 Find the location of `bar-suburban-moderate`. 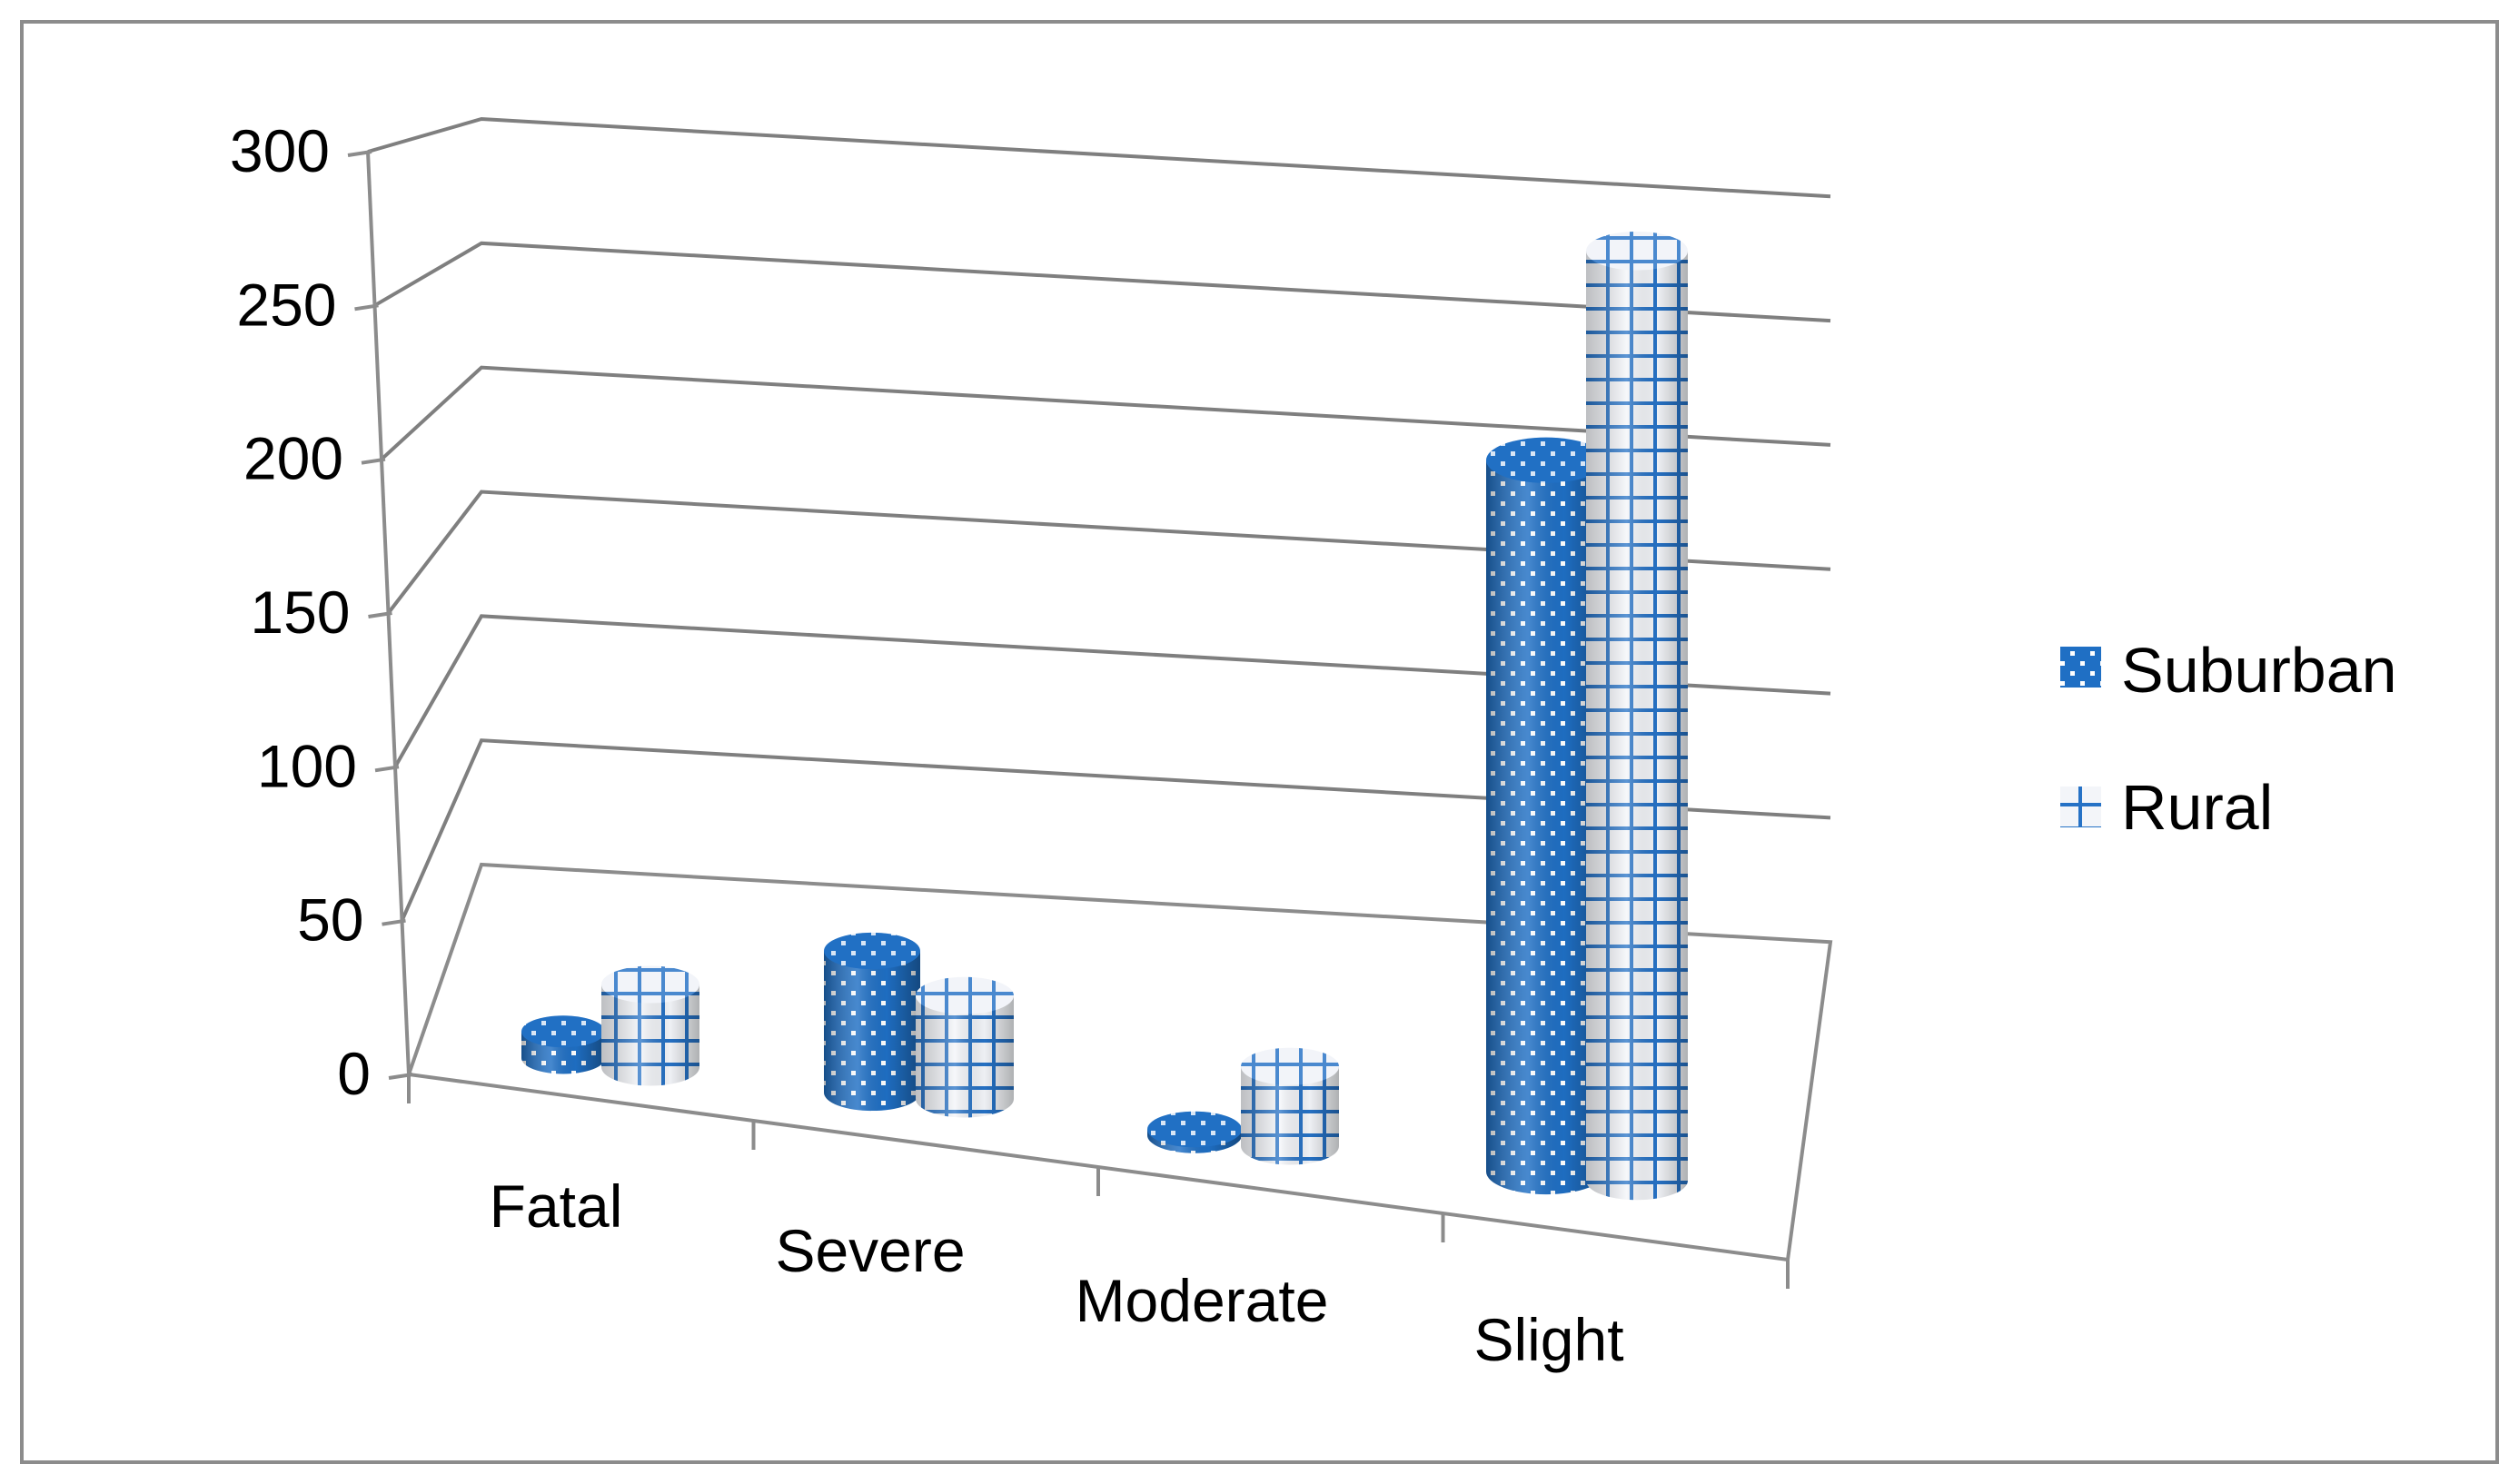

bar-suburban-moderate is located at coordinates (1194, 1132).